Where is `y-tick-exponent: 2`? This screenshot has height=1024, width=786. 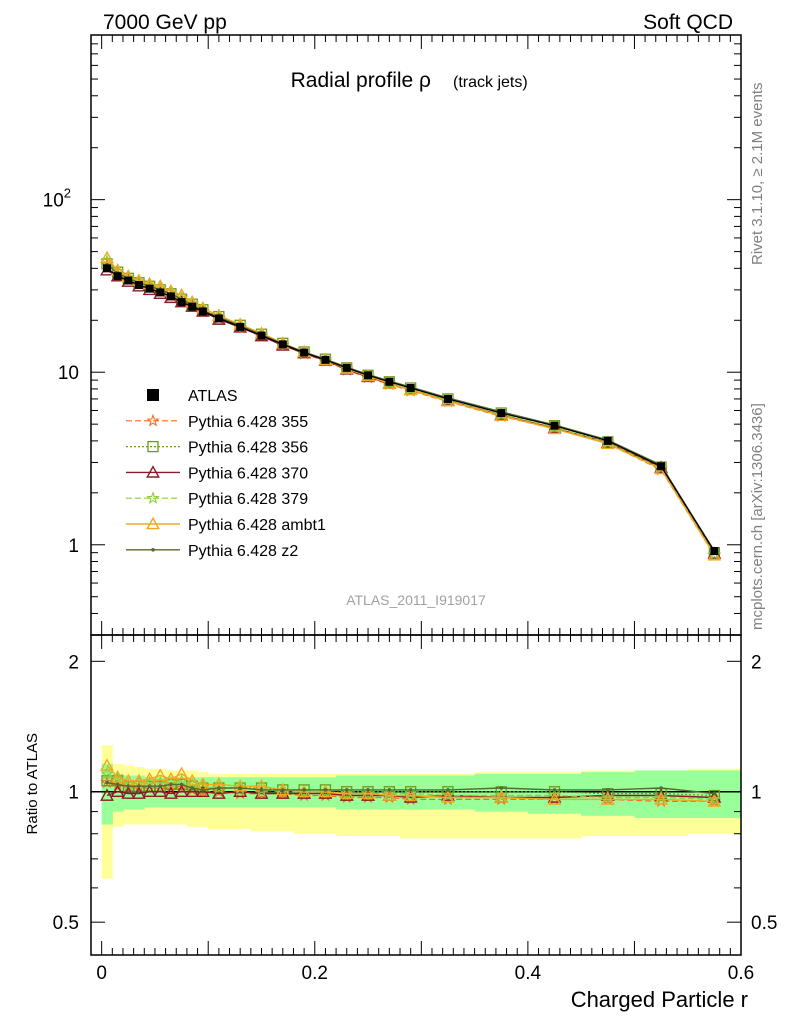 y-tick-exponent: 2 is located at coordinates (67, 193).